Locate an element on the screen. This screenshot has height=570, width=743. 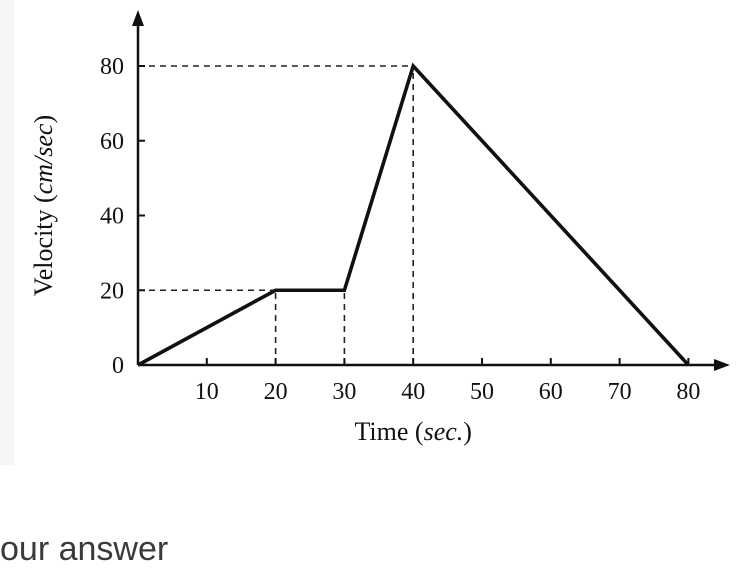
y-axis-label: Velocity is located at coordinates (43, 252).